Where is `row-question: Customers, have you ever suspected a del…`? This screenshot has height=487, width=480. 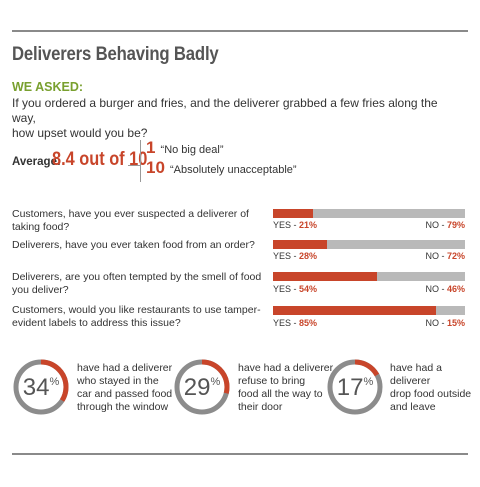 row-question: Customers, have you ever suspected a del… is located at coordinates (130, 220).